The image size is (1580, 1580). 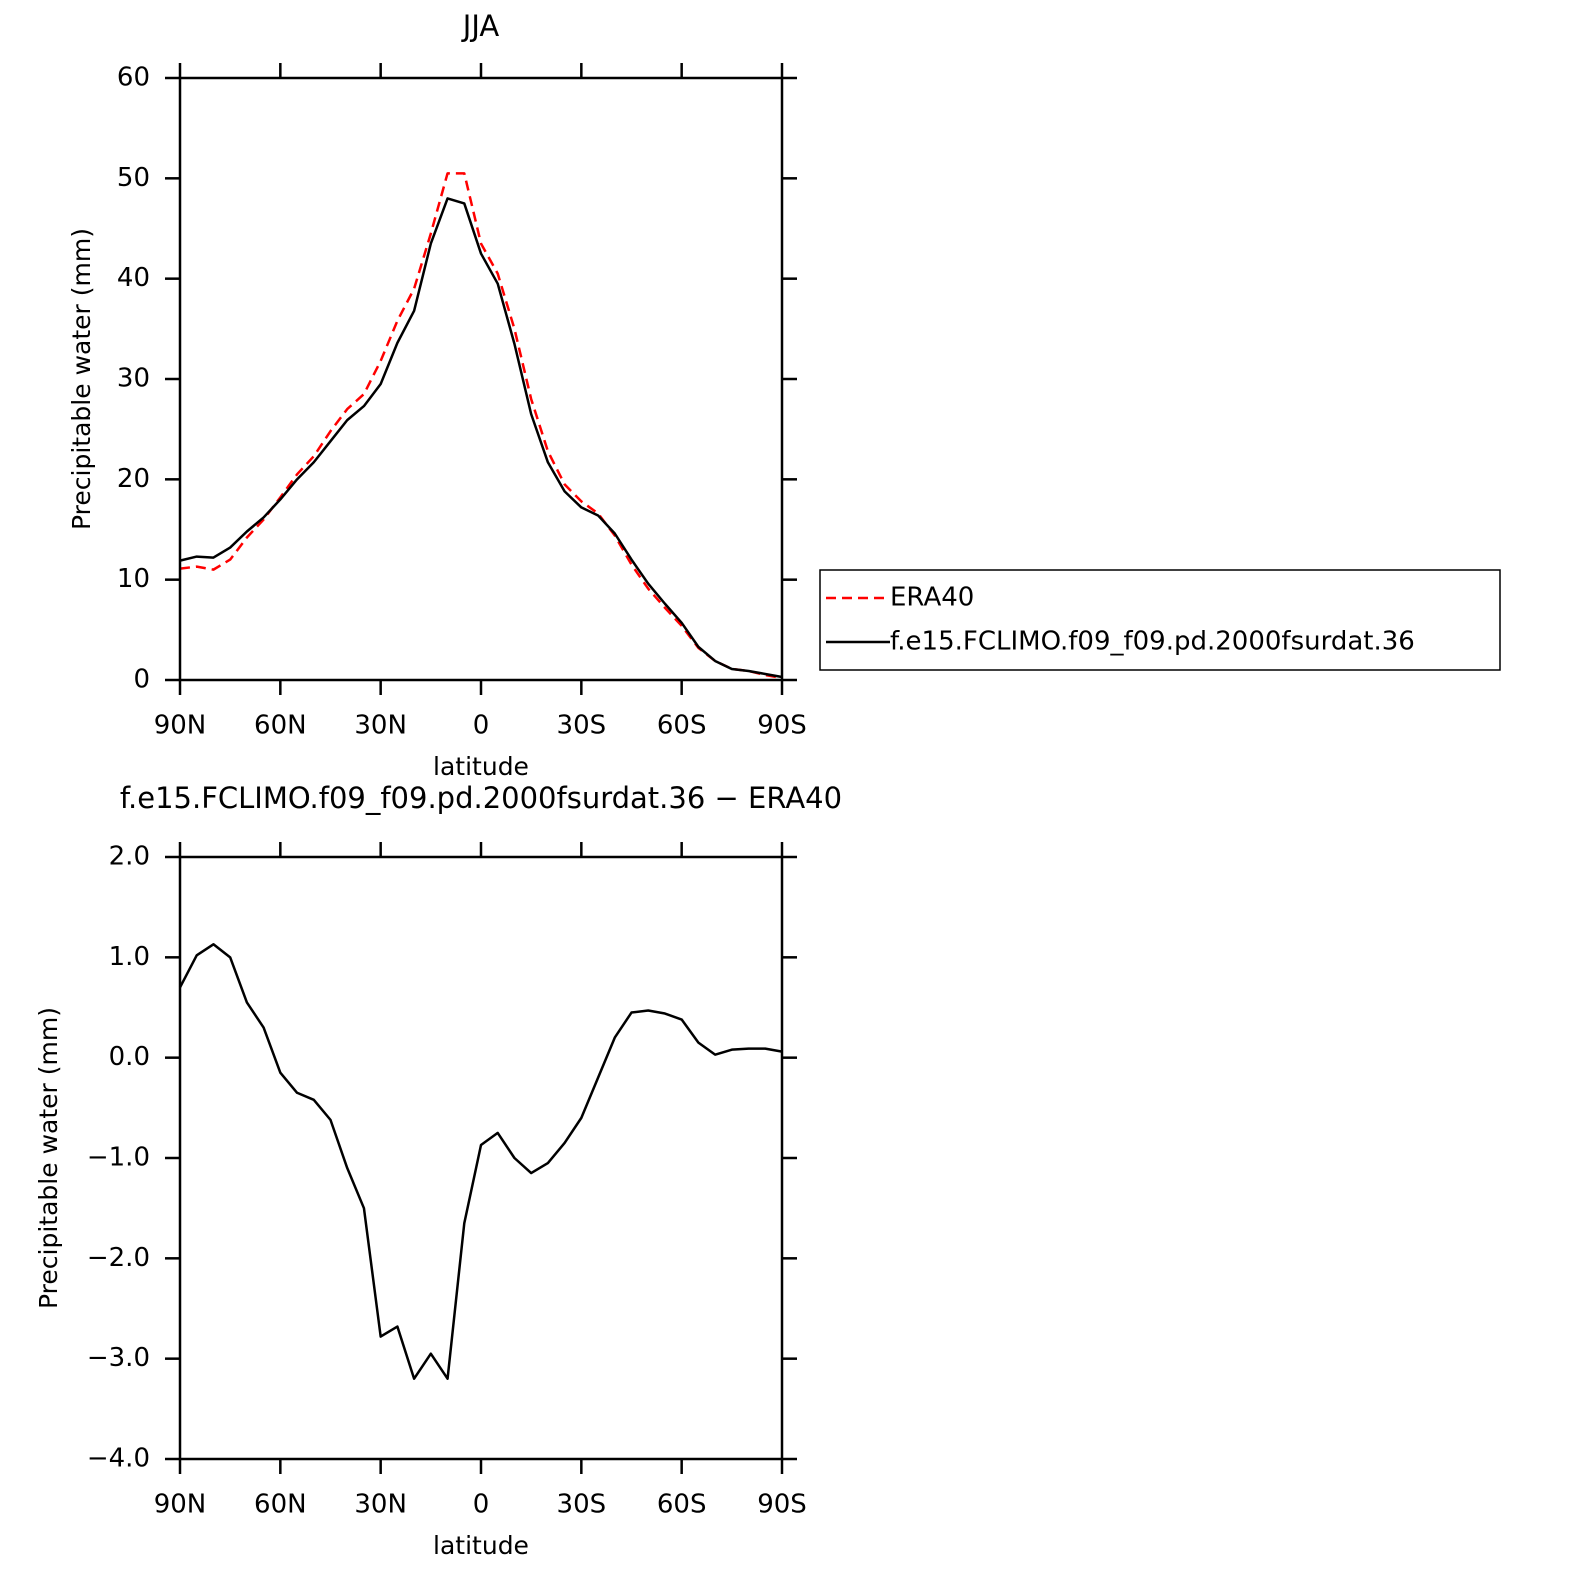 I want to click on y-tick-label: −4.0, so click(x=118, y=1459).